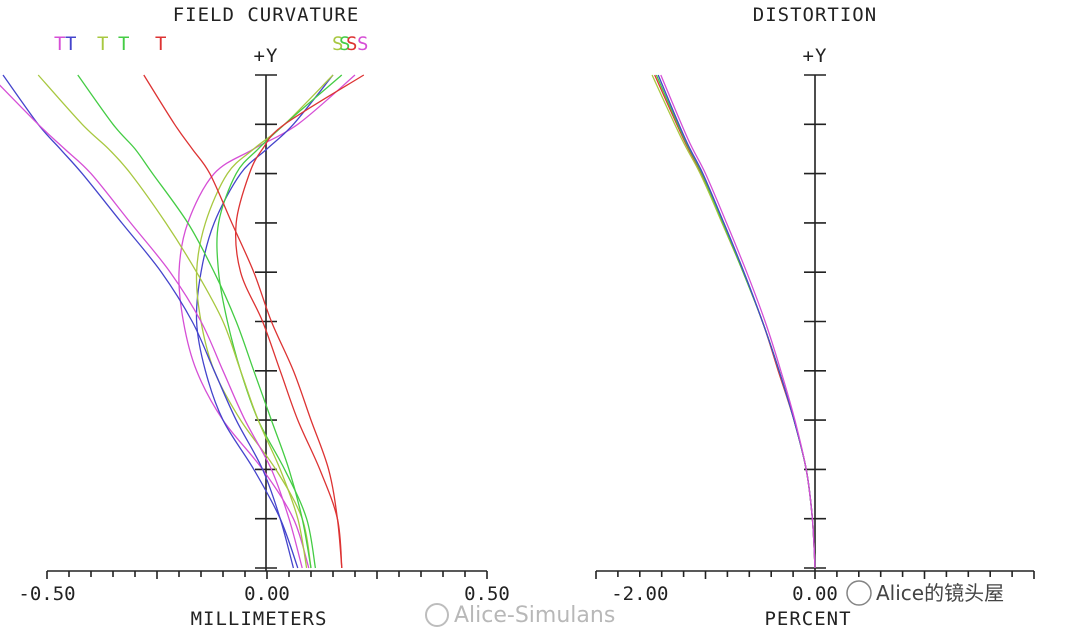 The height and width of the screenshot is (639, 1080). What do you see at coordinates (859, 593) in the screenshot?
I see `wechat-icon` at bounding box center [859, 593].